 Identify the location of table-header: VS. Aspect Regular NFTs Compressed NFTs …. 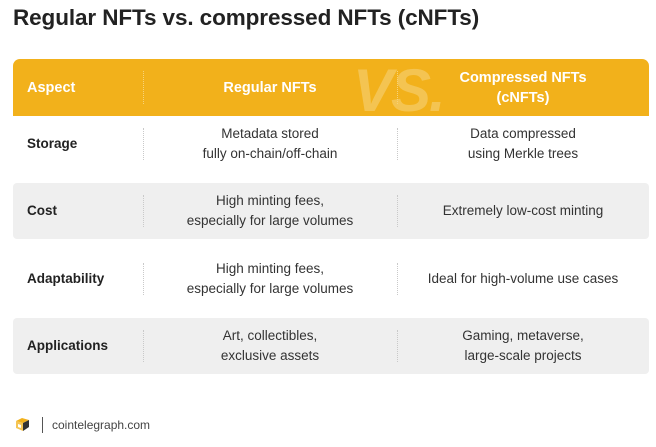
(331, 87).